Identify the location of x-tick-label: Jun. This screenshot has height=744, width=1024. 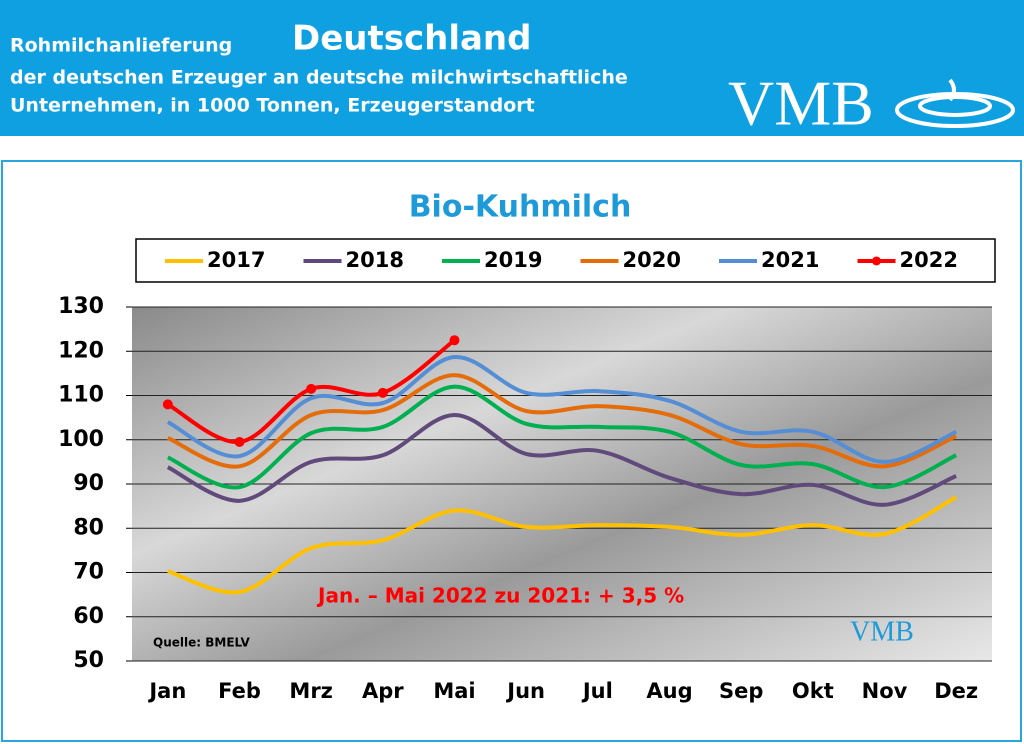
(525, 691).